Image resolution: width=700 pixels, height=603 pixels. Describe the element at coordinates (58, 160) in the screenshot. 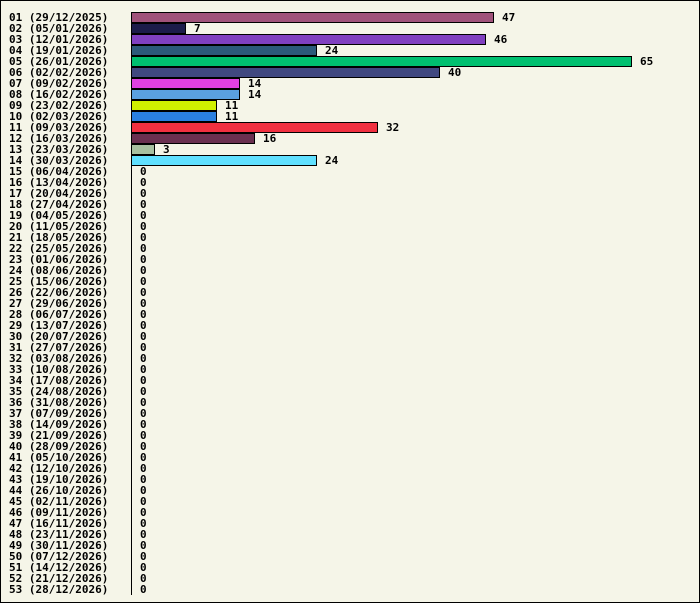

I see `category-label: 14 (30/03/2026)` at that location.